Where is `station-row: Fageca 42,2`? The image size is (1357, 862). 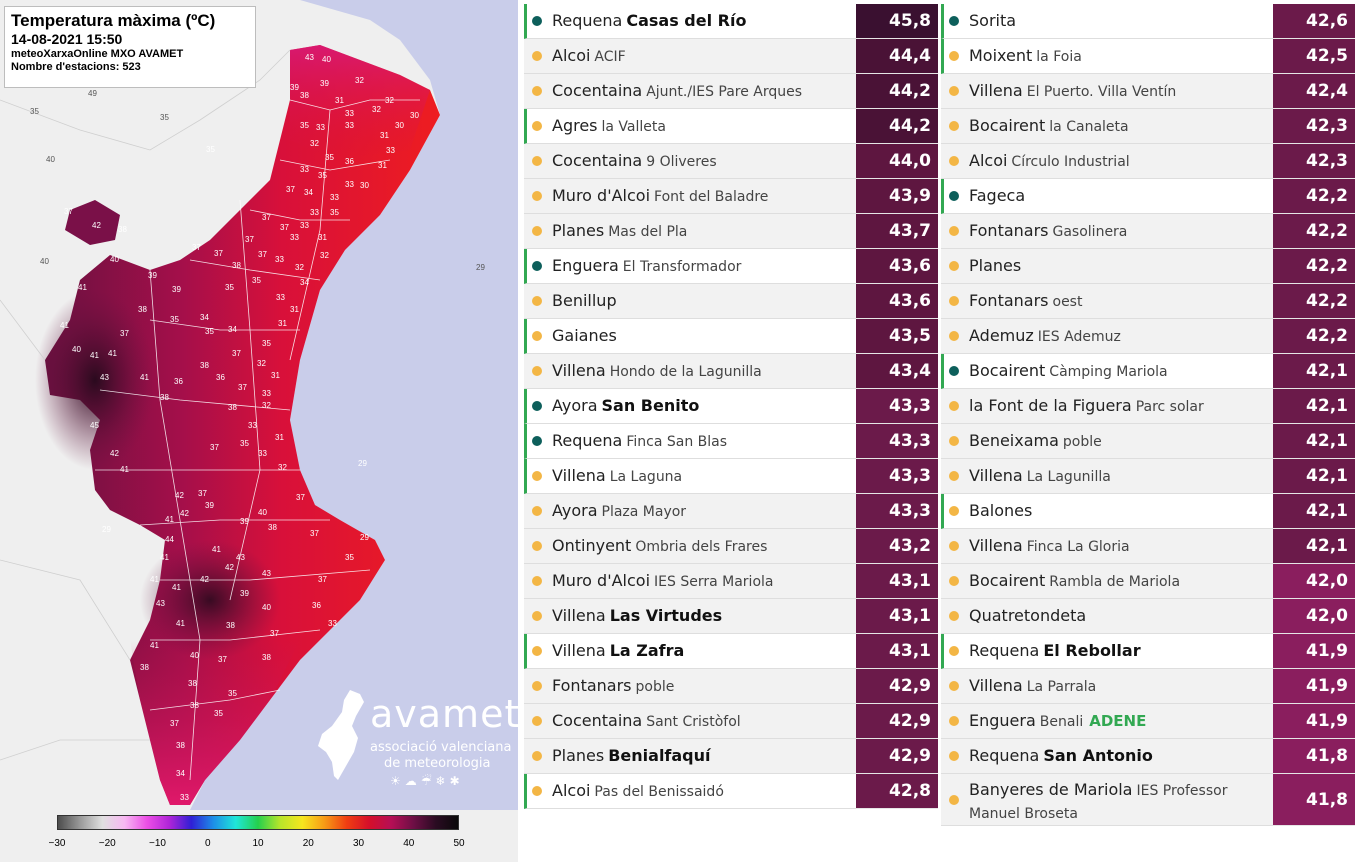
station-row: Fageca 42,2 is located at coordinates (1148, 196).